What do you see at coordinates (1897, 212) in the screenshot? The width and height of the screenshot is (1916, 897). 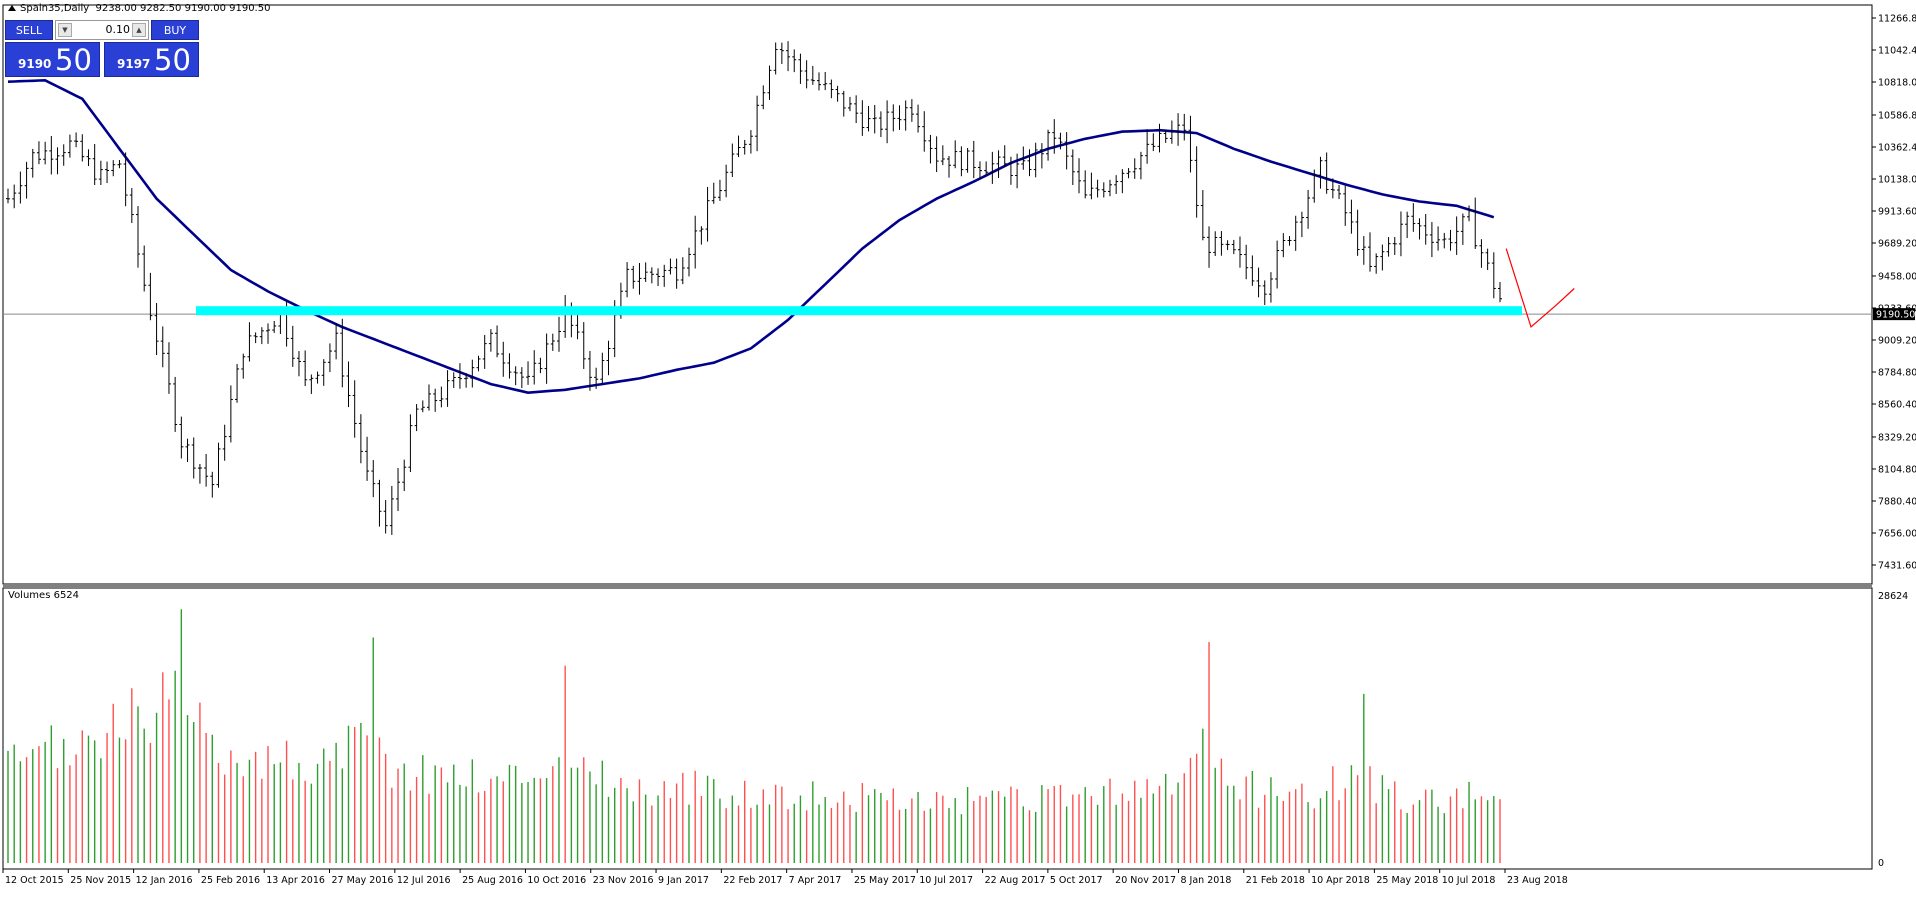 I see `price-tick-label: 9913.60` at bounding box center [1897, 212].